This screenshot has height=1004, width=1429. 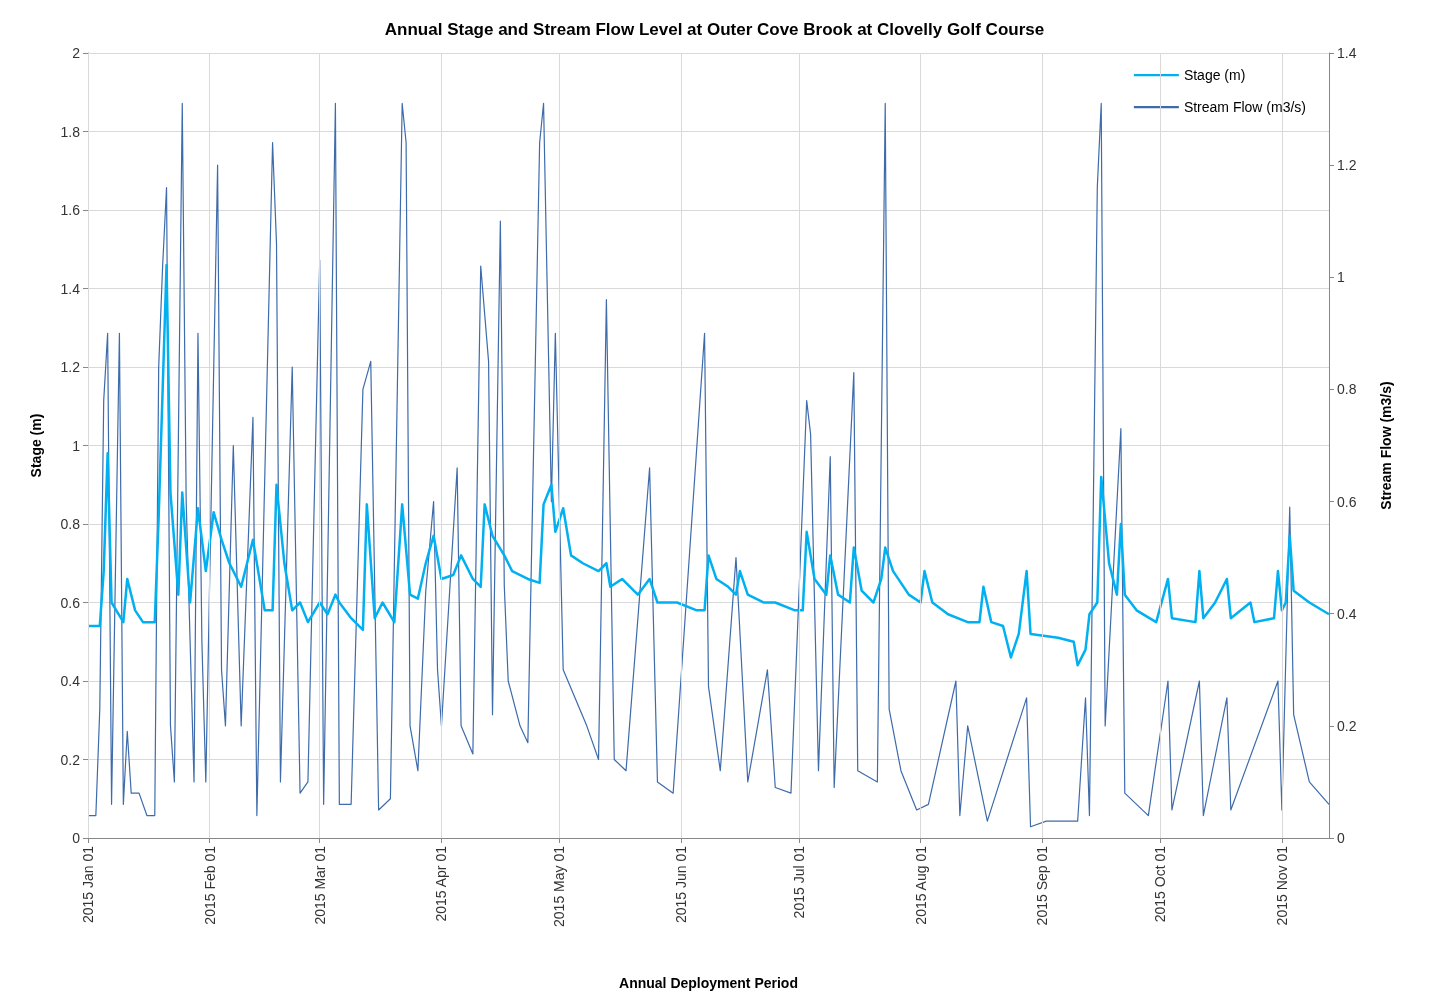 What do you see at coordinates (36, 445) in the screenshot?
I see `y-axis-title: Stage (m)` at bounding box center [36, 445].